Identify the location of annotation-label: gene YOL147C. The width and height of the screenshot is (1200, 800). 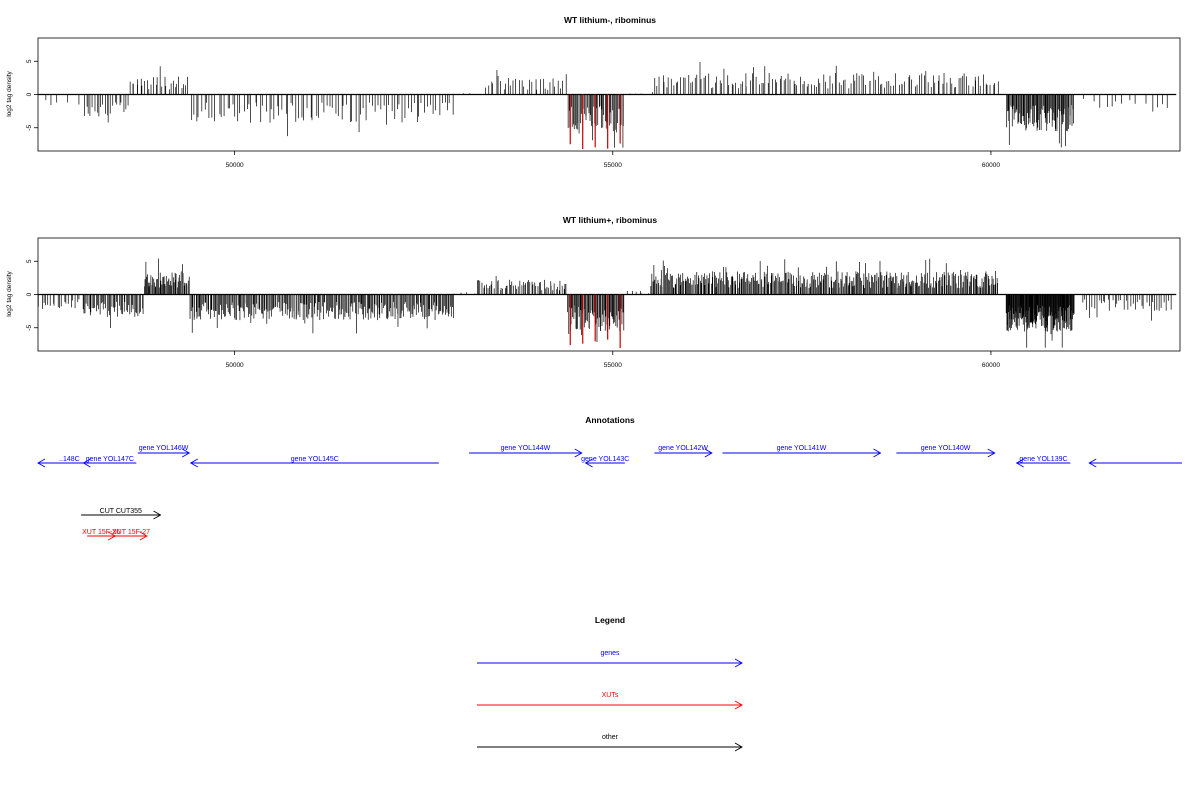
(110, 459).